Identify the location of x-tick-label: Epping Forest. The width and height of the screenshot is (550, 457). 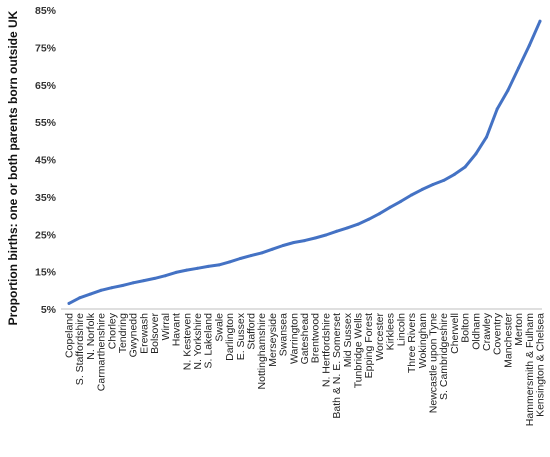
(369, 345).